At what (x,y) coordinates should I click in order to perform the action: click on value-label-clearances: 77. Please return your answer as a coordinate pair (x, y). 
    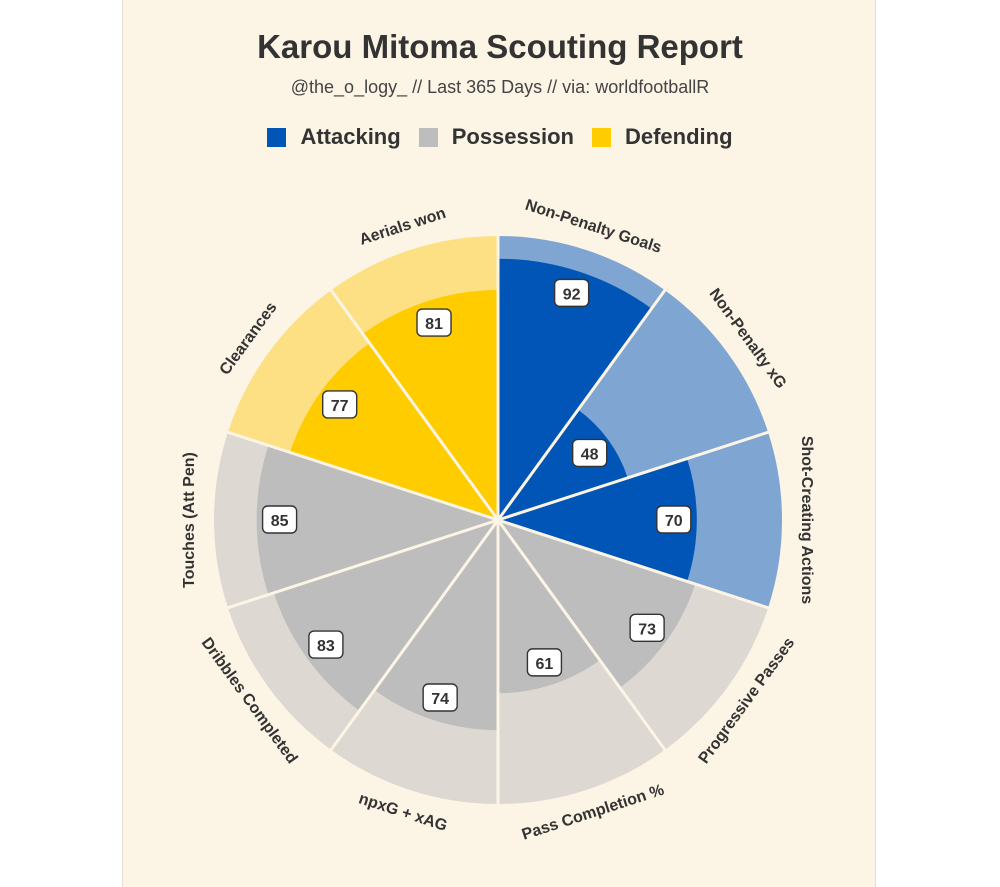
    Looking at the image, I should click on (339, 404).